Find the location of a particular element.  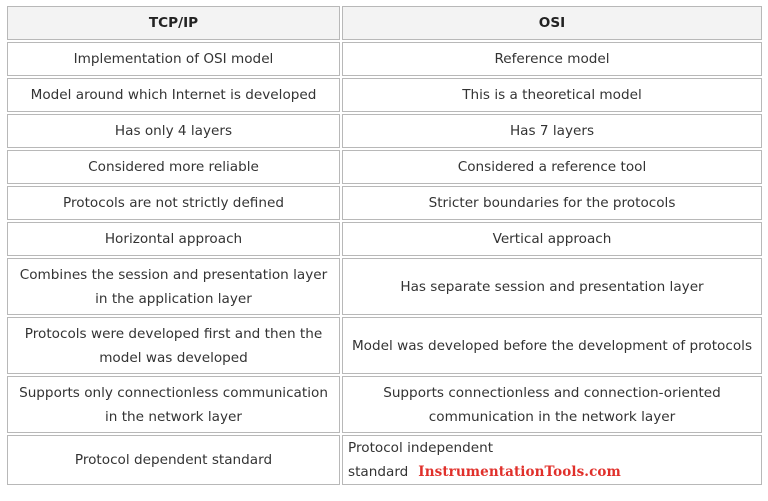

tcpip-cell: Considered more reliable is located at coordinates (173, 167).